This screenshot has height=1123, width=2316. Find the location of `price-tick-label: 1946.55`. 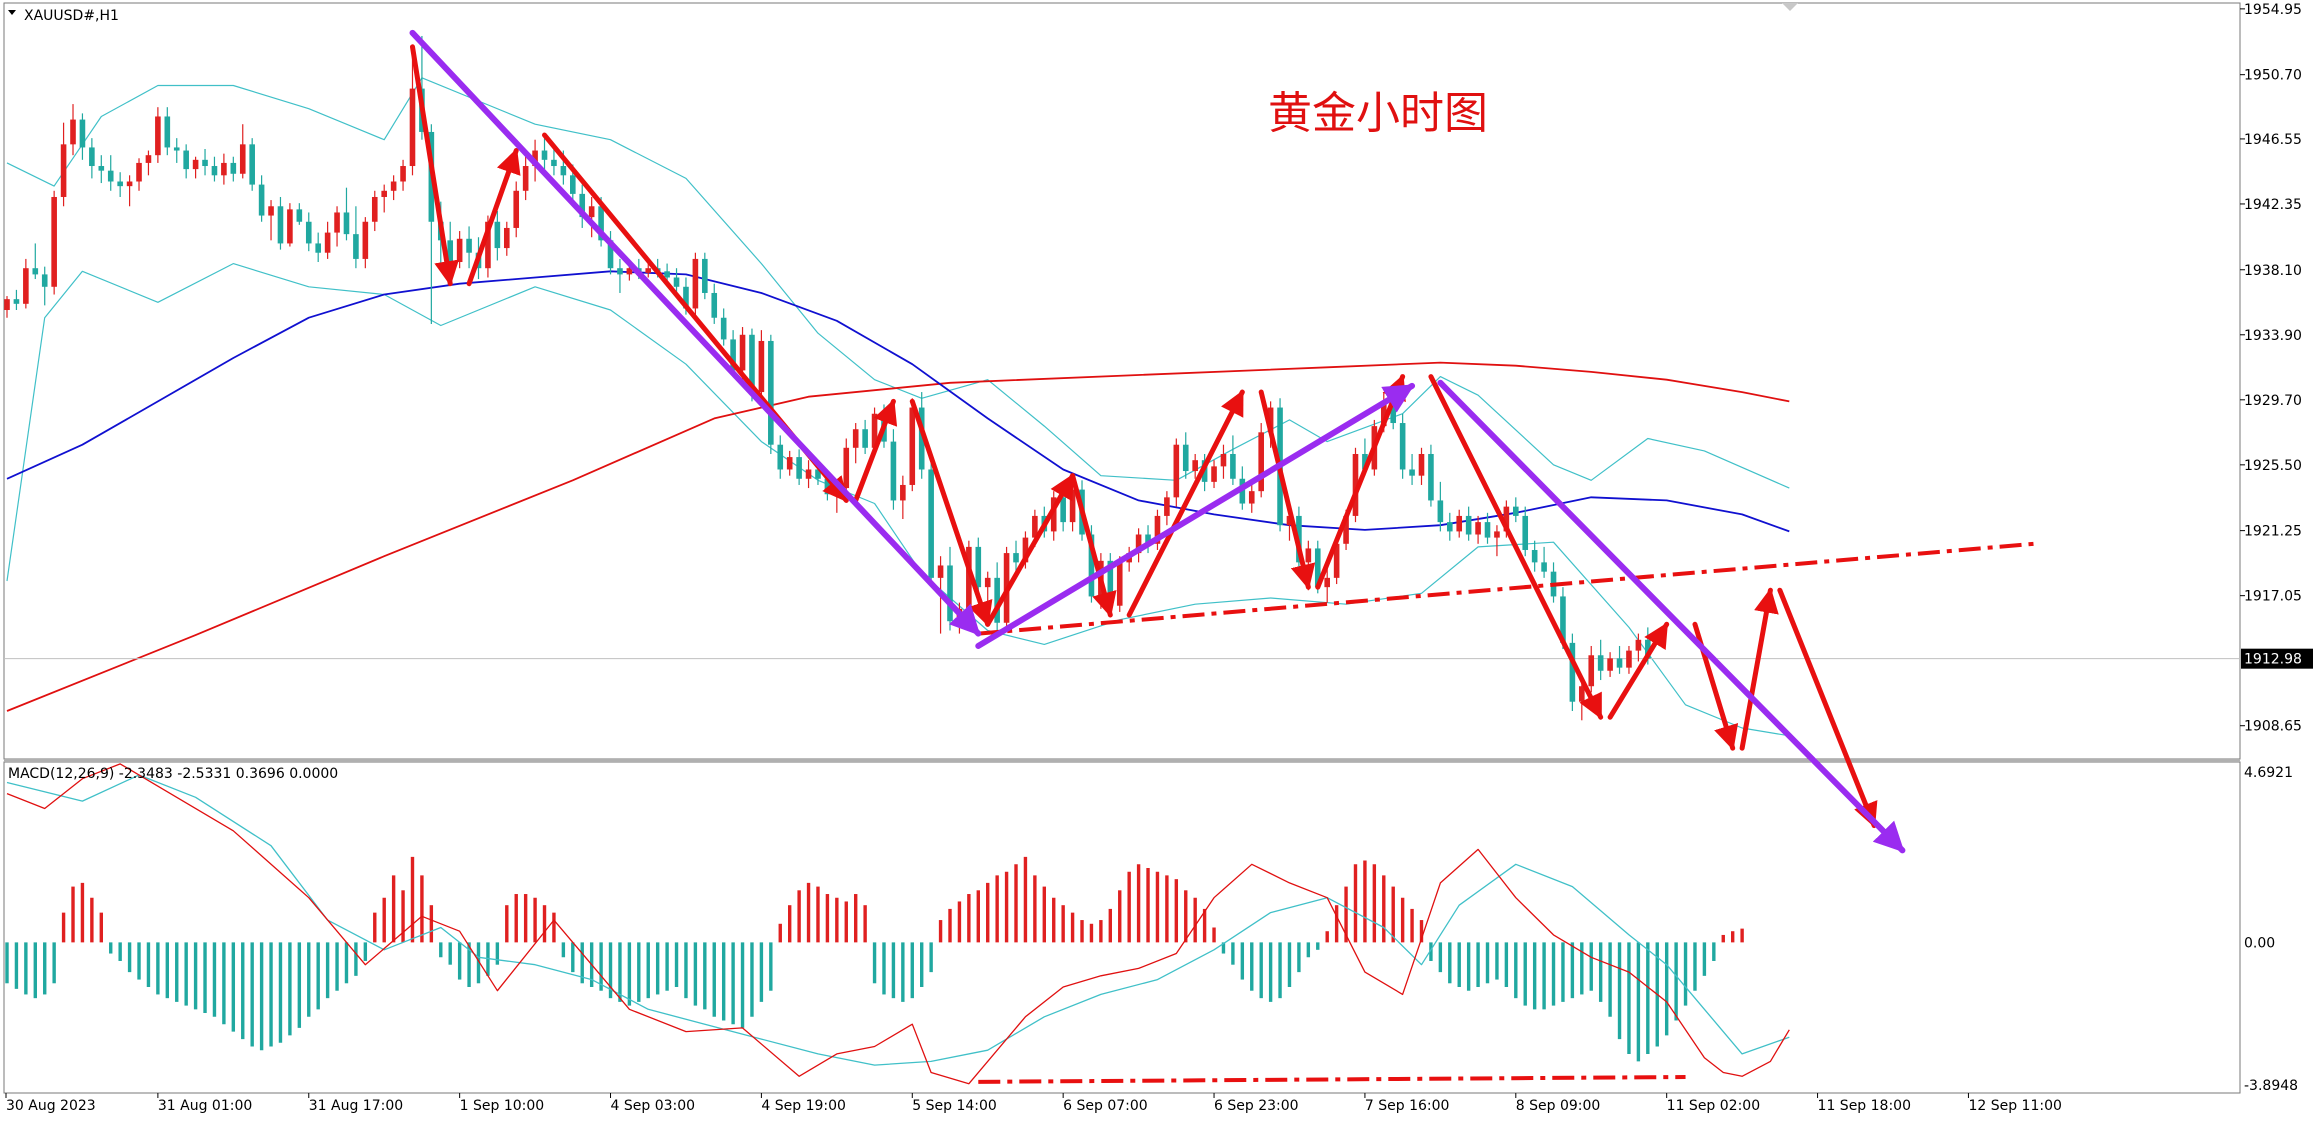

price-tick-label: 1946.55 is located at coordinates (2273, 140).